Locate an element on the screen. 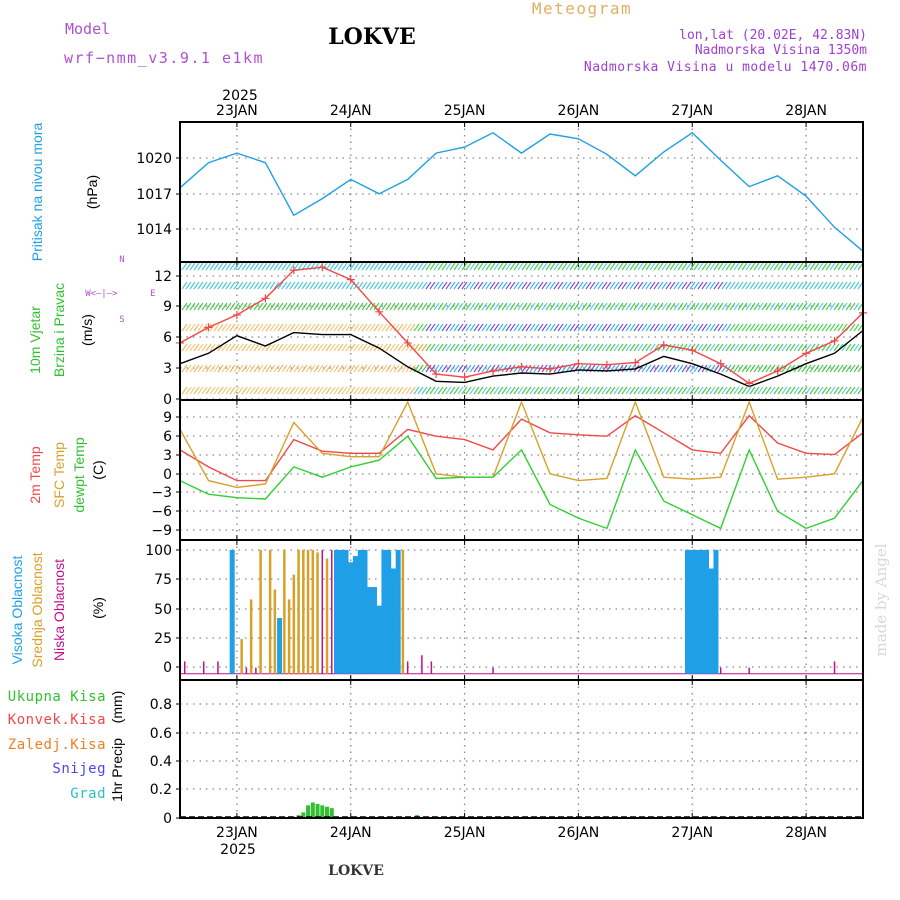 This screenshot has width=900, height=900. pressure-unit: (hPa) is located at coordinates (92, 192).